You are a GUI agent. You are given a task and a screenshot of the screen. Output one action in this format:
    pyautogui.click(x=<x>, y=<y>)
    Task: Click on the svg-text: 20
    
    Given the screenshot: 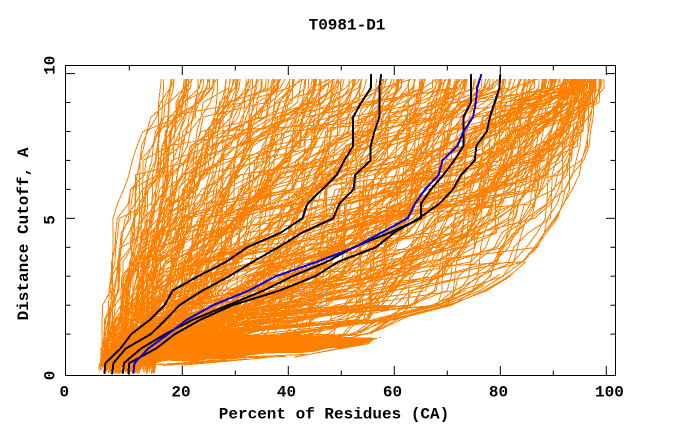 What is the action you would take?
    pyautogui.click(x=180, y=392)
    